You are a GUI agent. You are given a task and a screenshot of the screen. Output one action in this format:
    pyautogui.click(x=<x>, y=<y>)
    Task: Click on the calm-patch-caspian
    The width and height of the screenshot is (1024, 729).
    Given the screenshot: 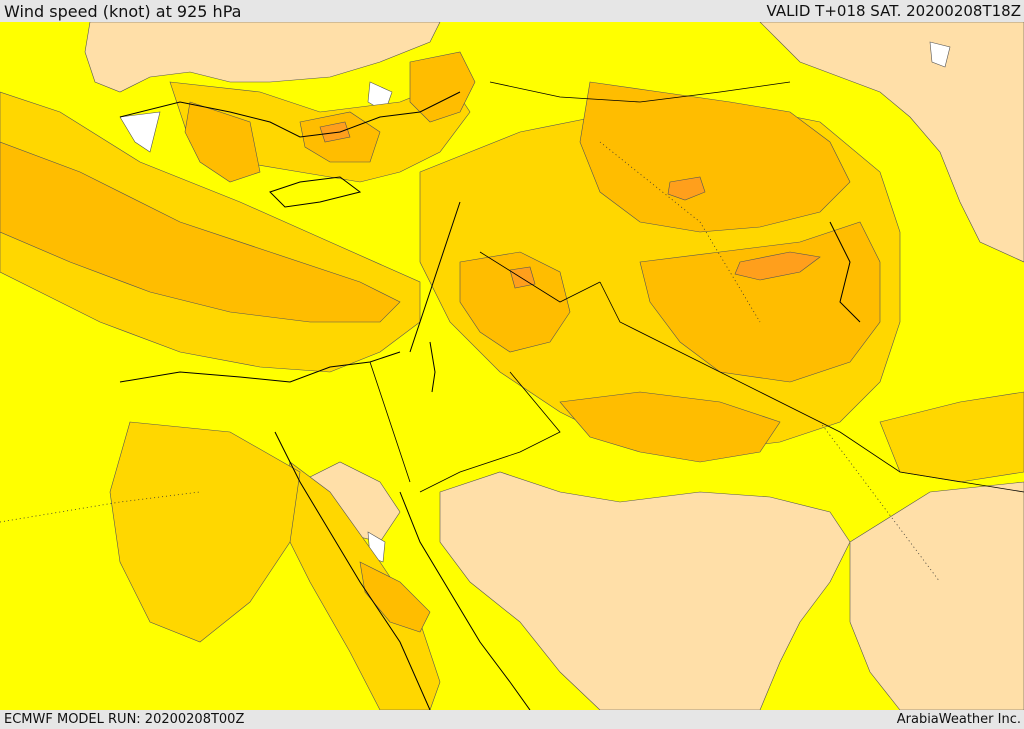 What is the action you would take?
    pyautogui.click(x=940, y=54)
    